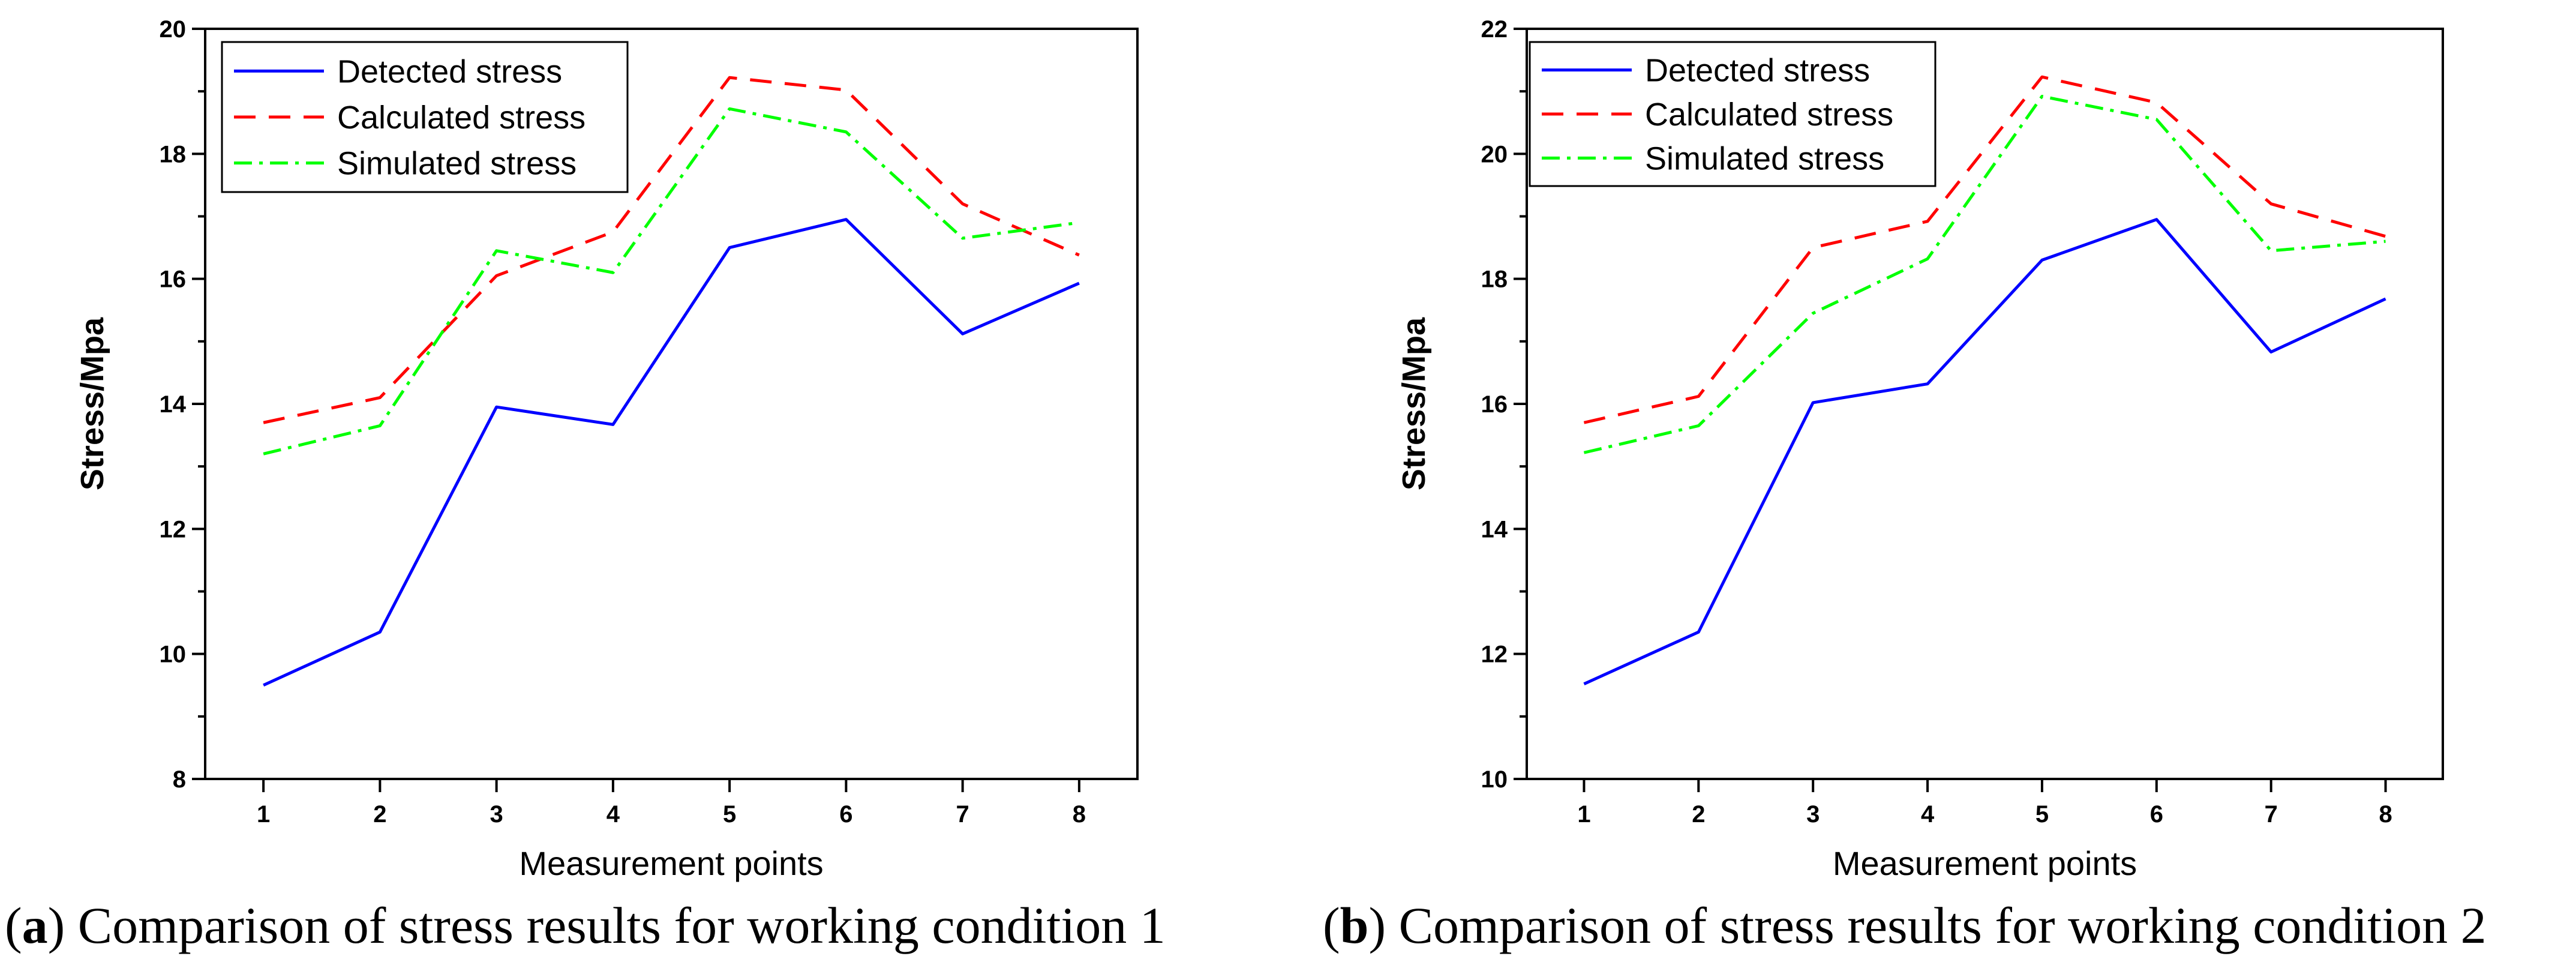  What do you see at coordinates (35, 925) in the screenshot?
I see `caption-a-letter: a` at bounding box center [35, 925].